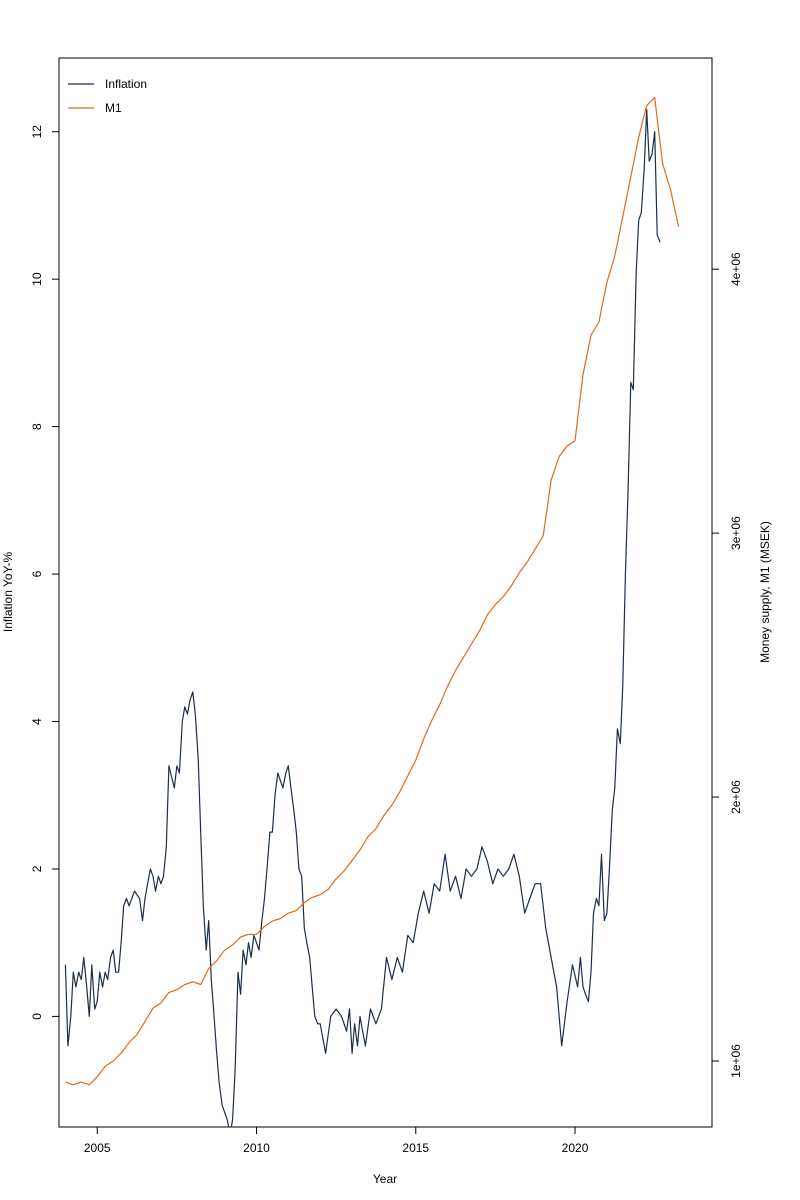  What do you see at coordinates (37, 132) in the screenshot?
I see `y-left-tick-label: 12` at bounding box center [37, 132].